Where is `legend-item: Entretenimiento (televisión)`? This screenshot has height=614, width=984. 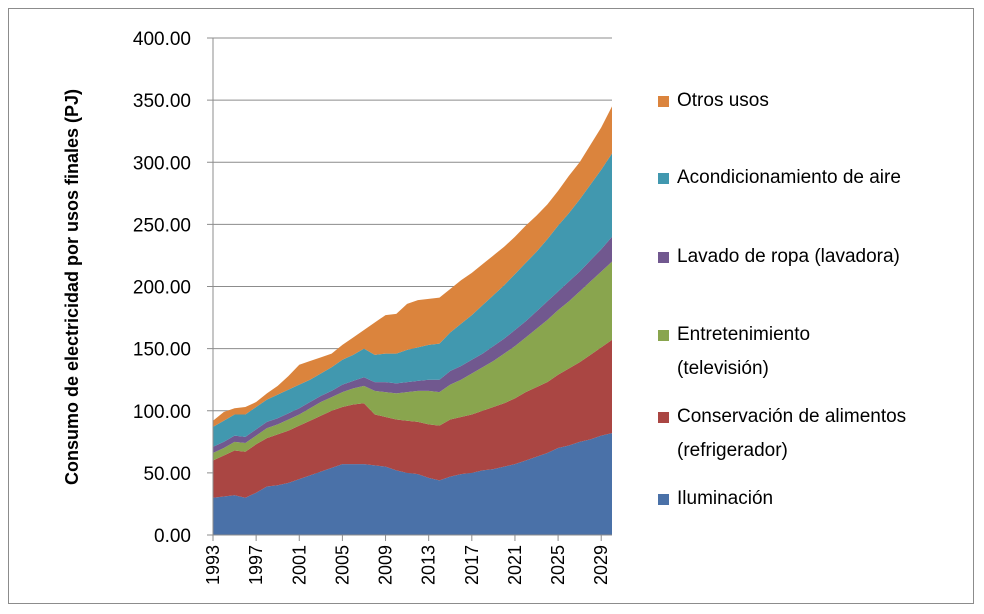
legend-item: Entretenimiento (televisión) is located at coordinates (772, 352).